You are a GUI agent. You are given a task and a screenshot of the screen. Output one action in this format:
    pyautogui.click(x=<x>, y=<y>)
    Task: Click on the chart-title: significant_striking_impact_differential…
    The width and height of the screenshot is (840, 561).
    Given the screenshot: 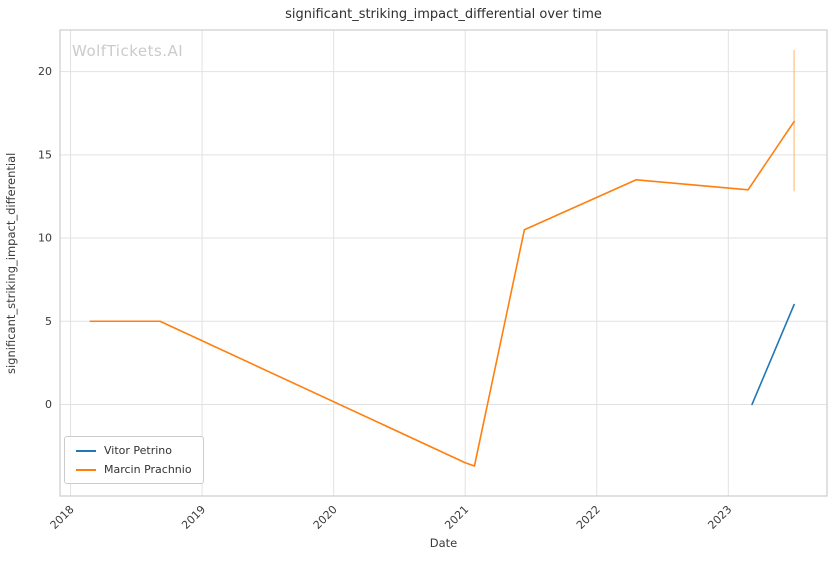 What is the action you would take?
    pyautogui.click(x=443, y=14)
    